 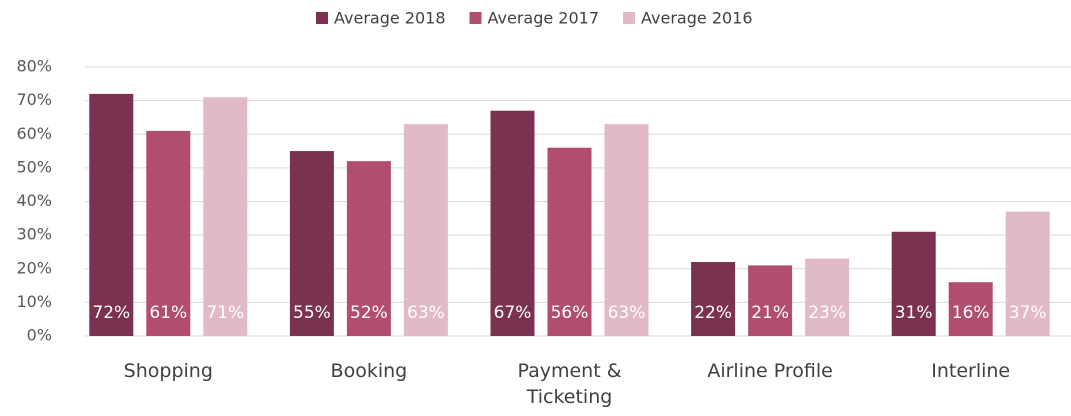 What do you see at coordinates (369, 313) in the screenshot?
I see `data-label: 52%` at bounding box center [369, 313].